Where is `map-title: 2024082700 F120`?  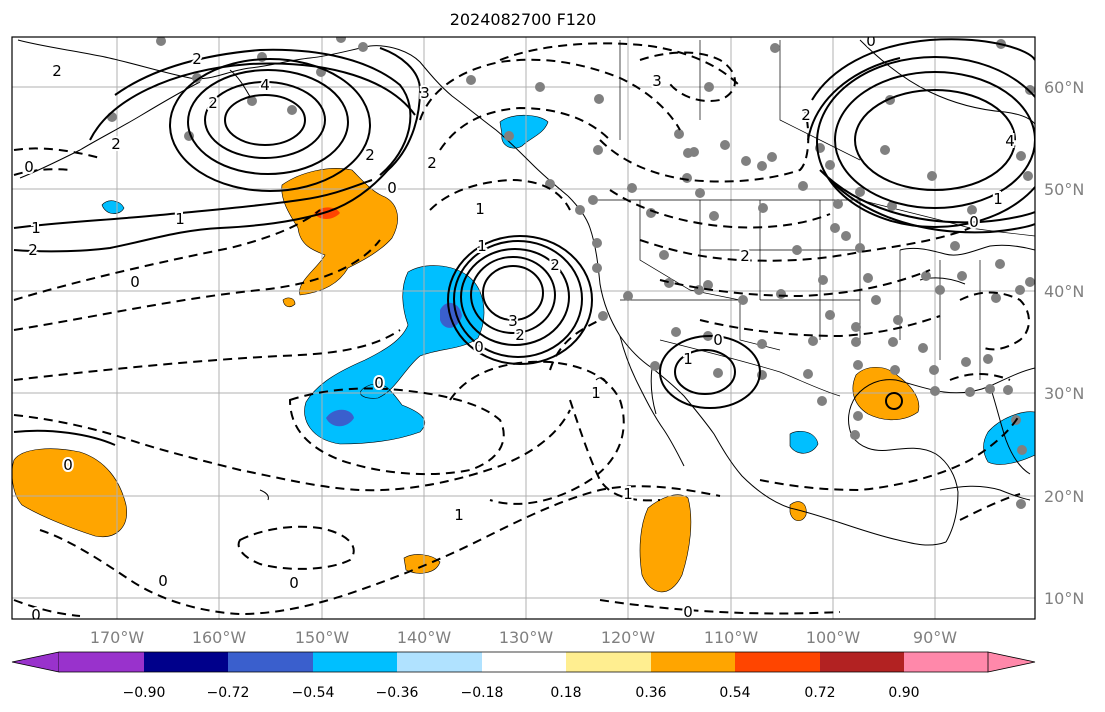 map-title: 2024082700 F120 is located at coordinates (523, 19).